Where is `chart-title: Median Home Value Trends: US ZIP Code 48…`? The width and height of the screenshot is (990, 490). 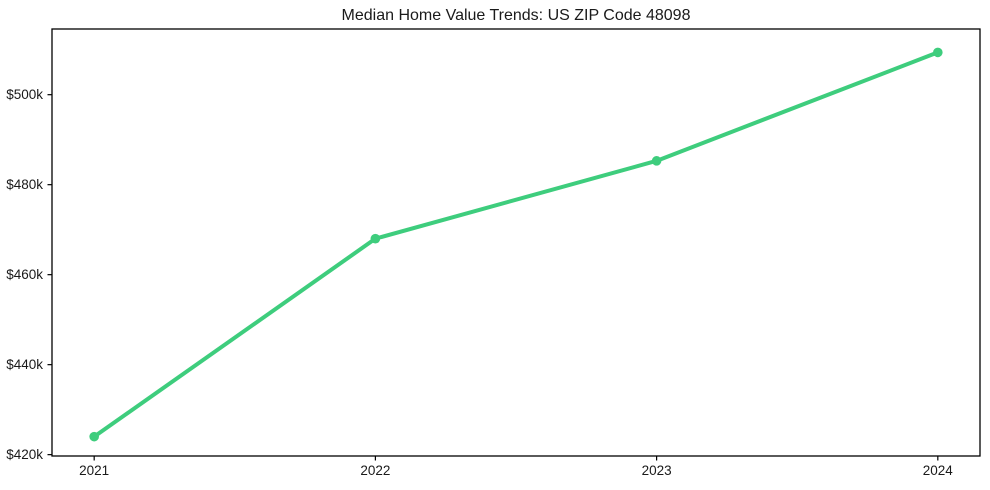 chart-title: Median Home Value Trends: US ZIP Code 48… is located at coordinates (516, 15).